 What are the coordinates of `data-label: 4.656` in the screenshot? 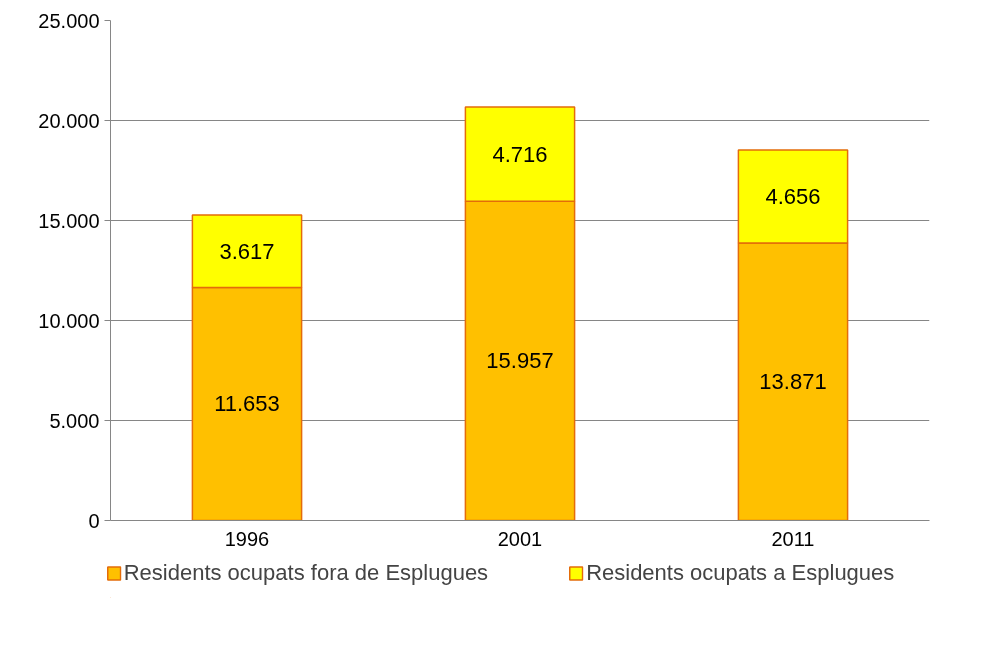 It's located at (793, 197).